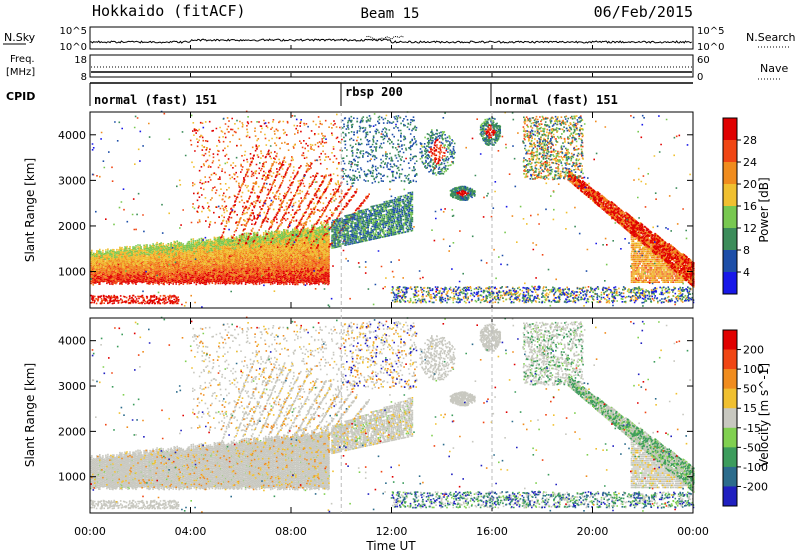 The width and height of the screenshot is (800, 554). I want to click on xtick-label-3: 12:00, so click(392, 531).